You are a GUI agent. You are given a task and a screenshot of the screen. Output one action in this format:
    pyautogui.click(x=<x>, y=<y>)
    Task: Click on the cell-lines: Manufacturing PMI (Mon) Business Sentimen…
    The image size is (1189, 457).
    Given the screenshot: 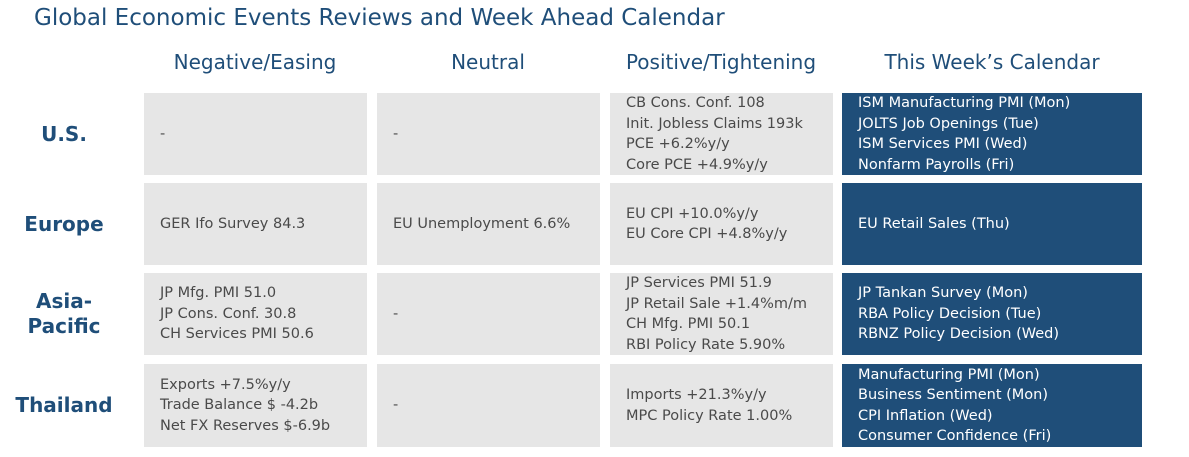 What is the action you would take?
    pyautogui.click(x=954, y=406)
    